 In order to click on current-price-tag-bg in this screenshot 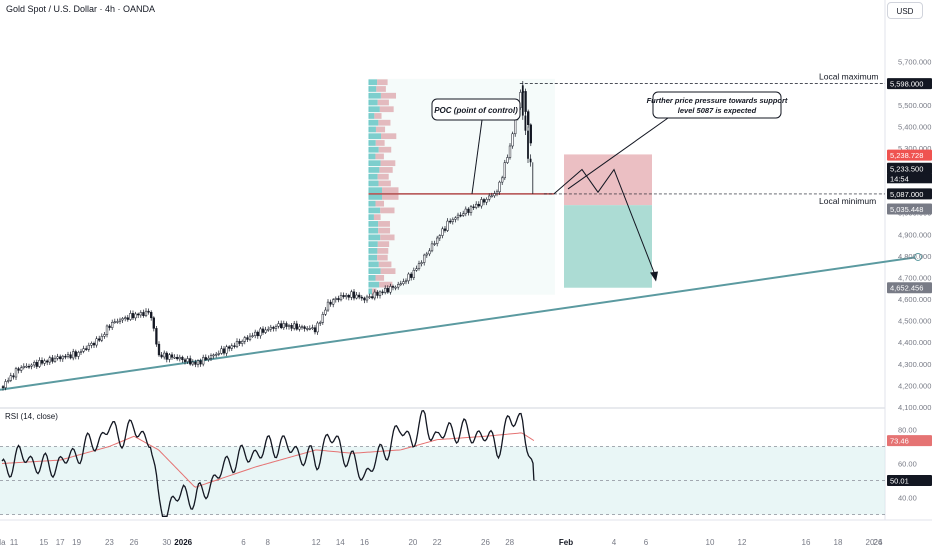, I will do `click(909, 168)`.